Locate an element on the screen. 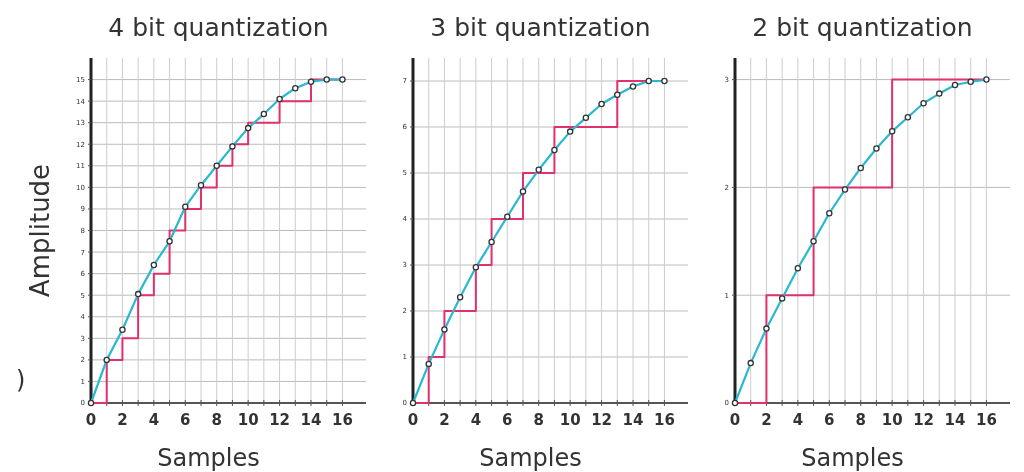 This screenshot has width=1024, height=472. chart-title: 2 bit quantization is located at coordinates (862, 27).